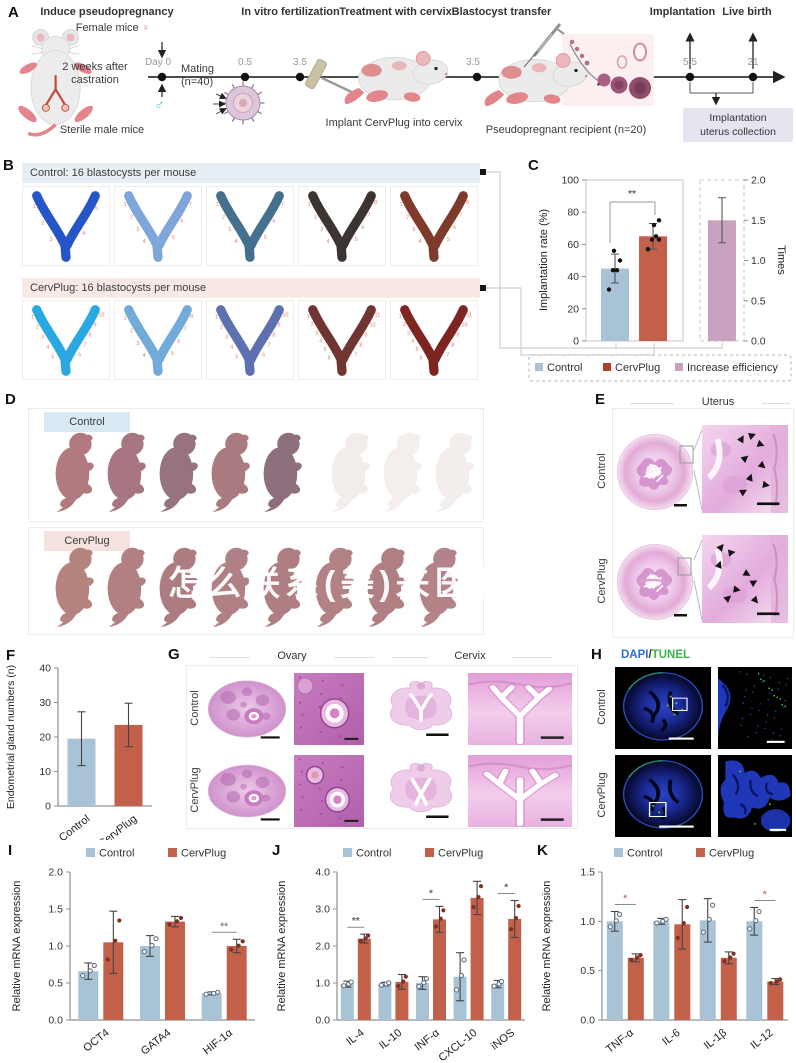 The image size is (796, 1063). What do you see at coordinates (117, 826) in the screenshot?
I see `x-category-label: CervPlug` at bounding box center [117, 826].